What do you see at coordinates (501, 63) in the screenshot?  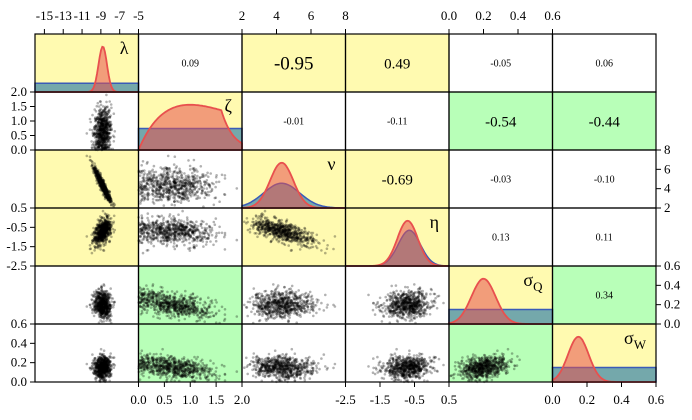 I see `panel-bg-r0-c4` at bounding box center [501, 63].